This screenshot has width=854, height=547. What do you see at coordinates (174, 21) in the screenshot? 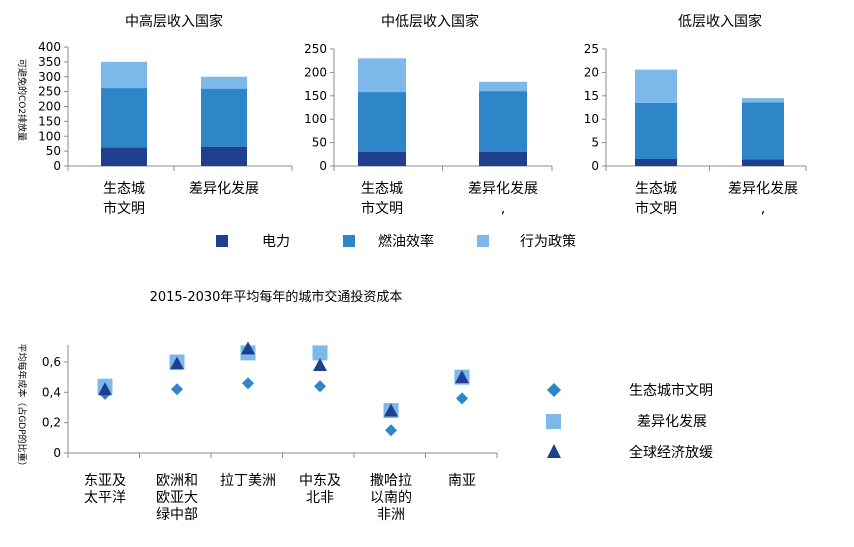
I see `panel-1-title: 中高层收入国家` at bounding box center [174, 21].